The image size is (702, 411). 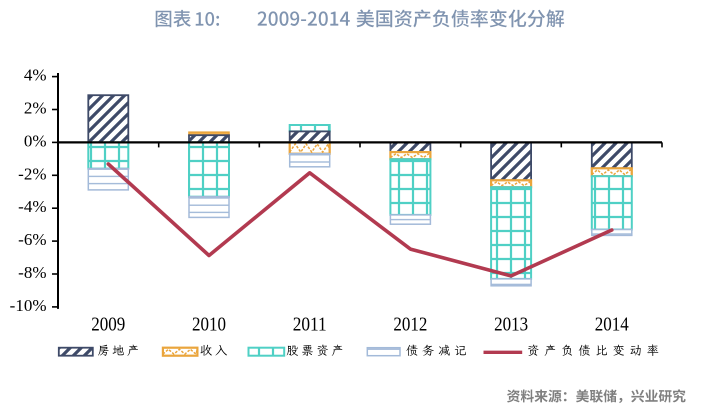 I want to click on svg-text: 2011, so click(x=310, y=325).